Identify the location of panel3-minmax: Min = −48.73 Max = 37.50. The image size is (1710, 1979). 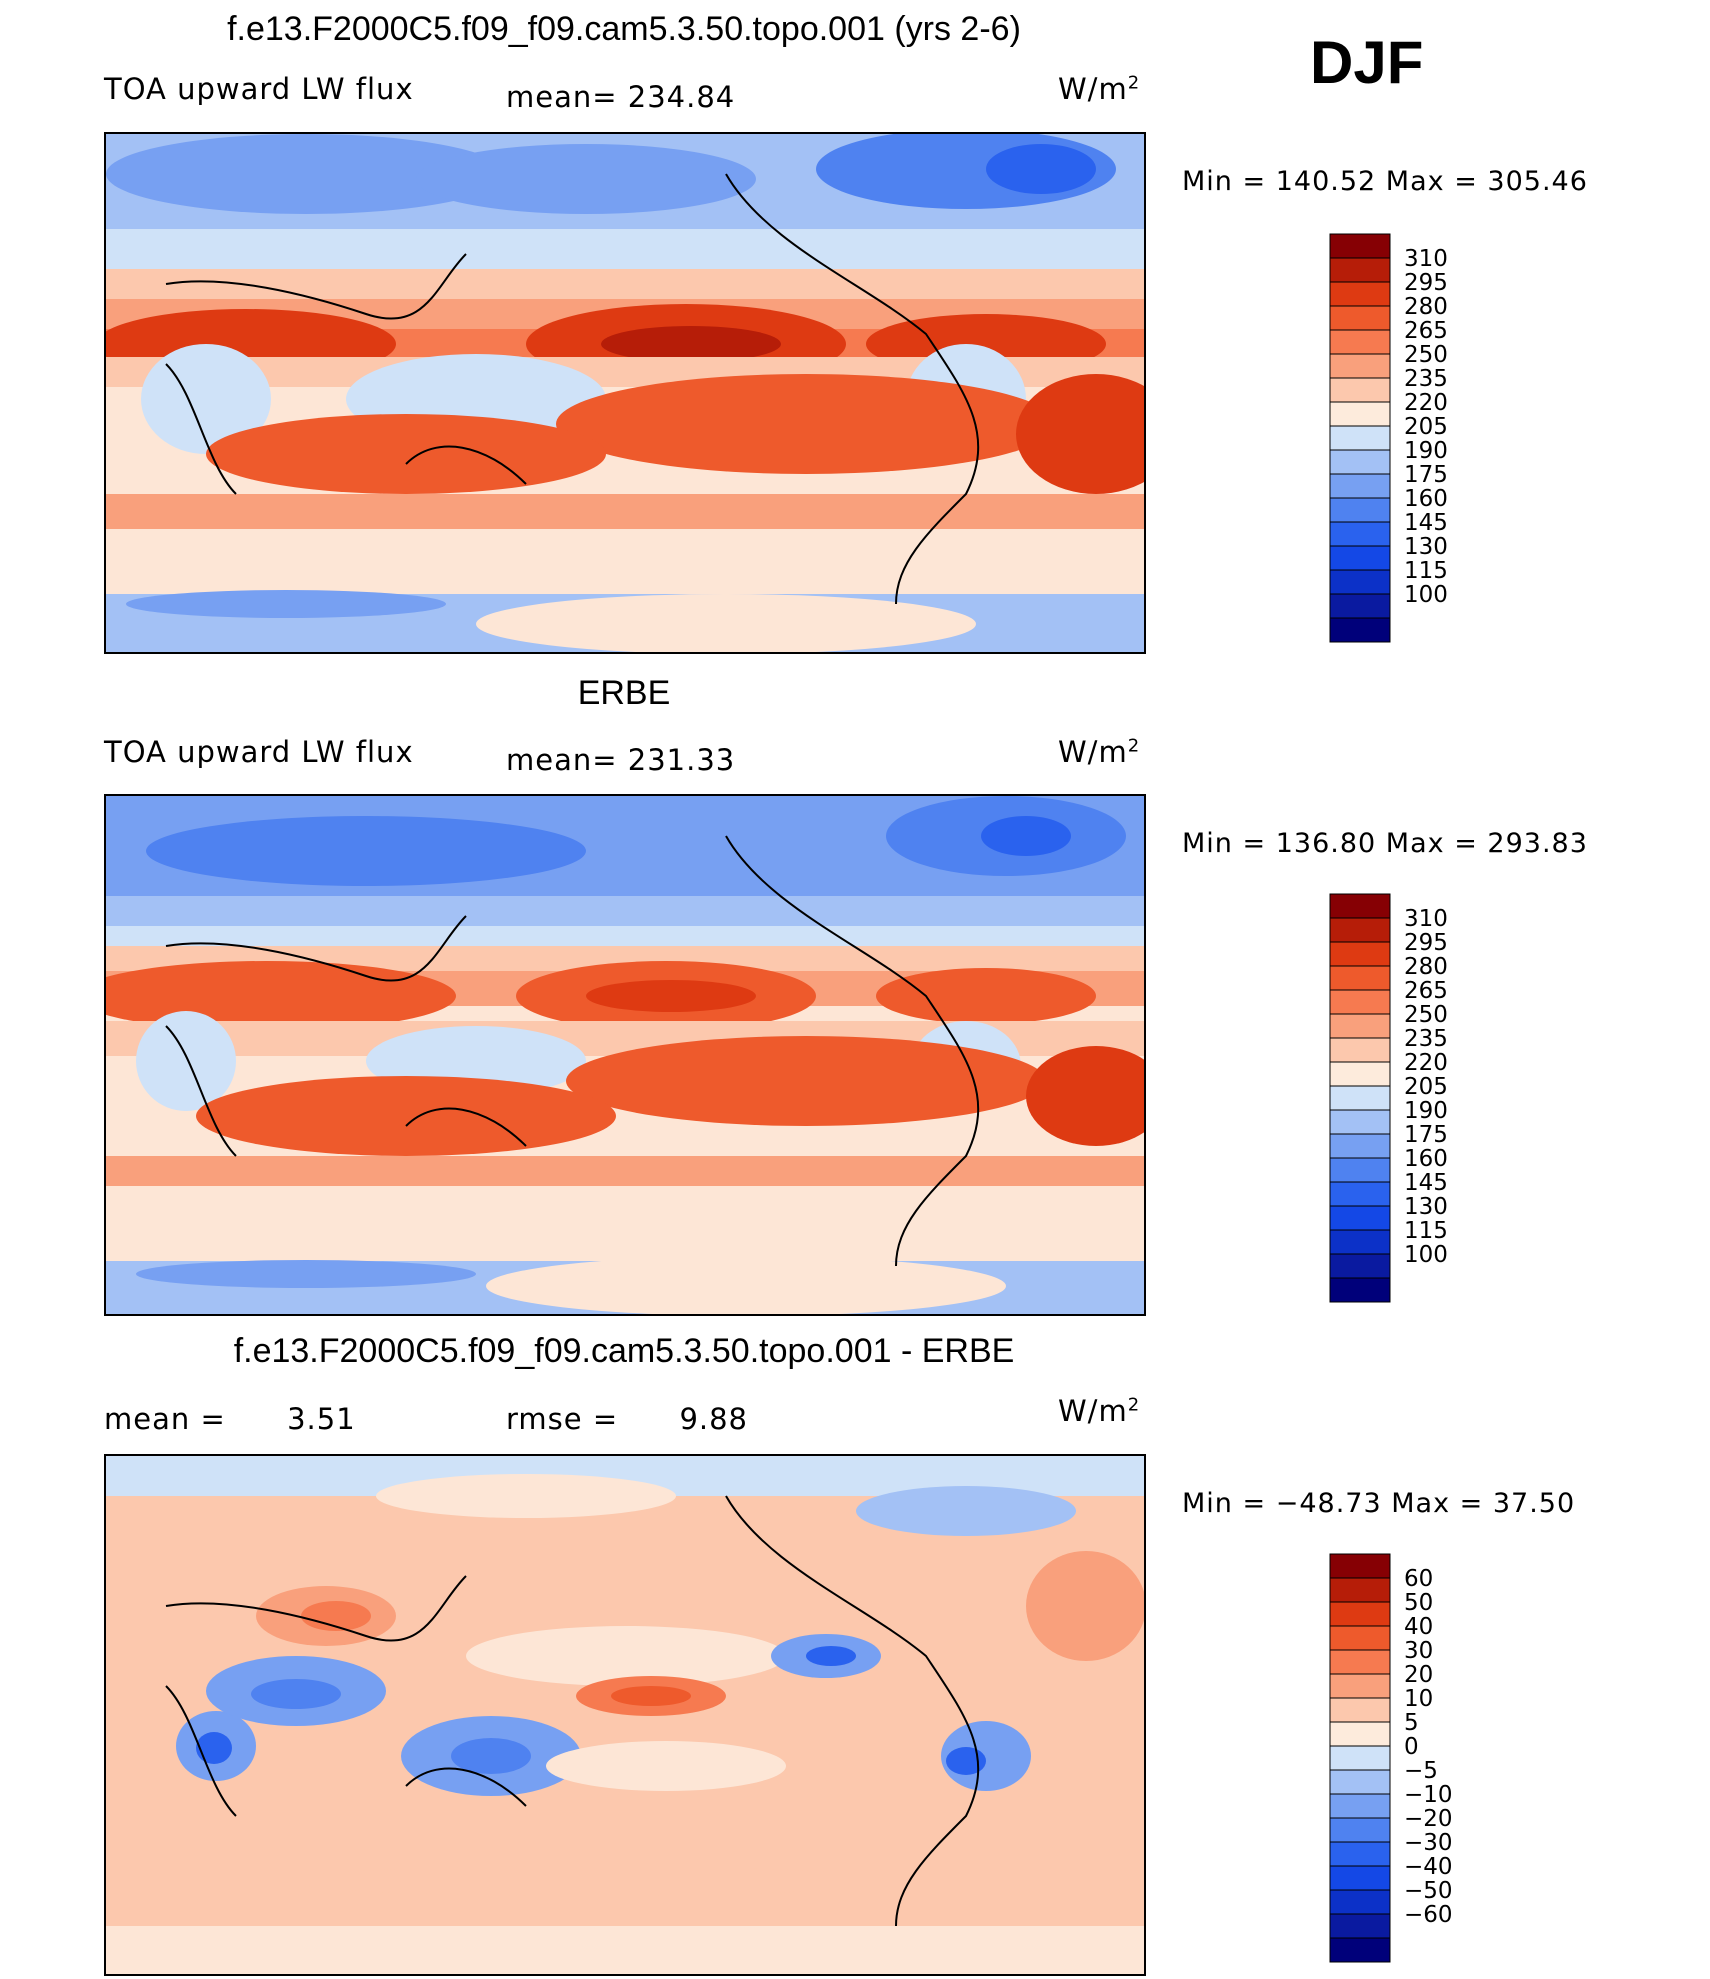
(1379, 1503).